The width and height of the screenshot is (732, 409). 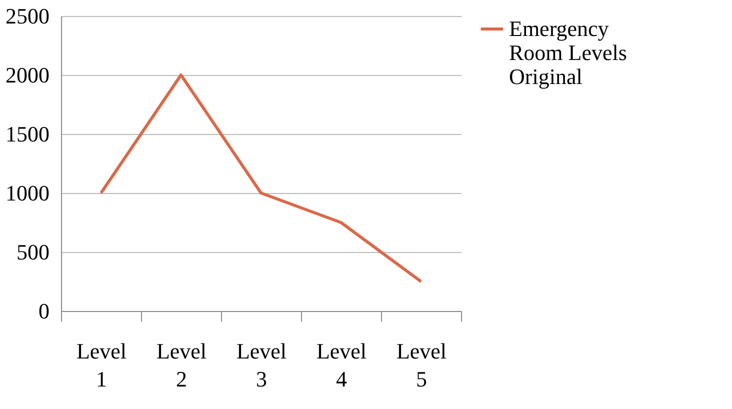 I want to click on legend-label: Emergency Room Levels Original, so click(x=568, y=52).